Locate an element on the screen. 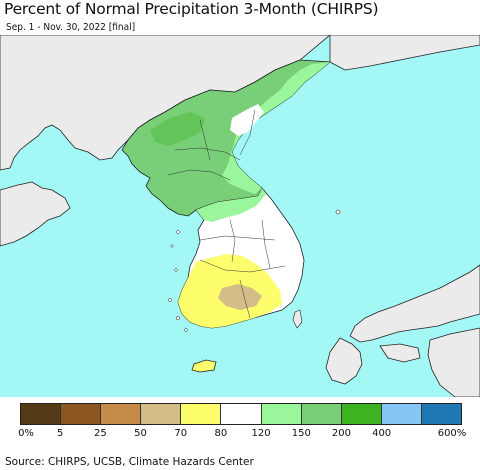  legend-tick-label: 150 is located at coordinates (301, 433).